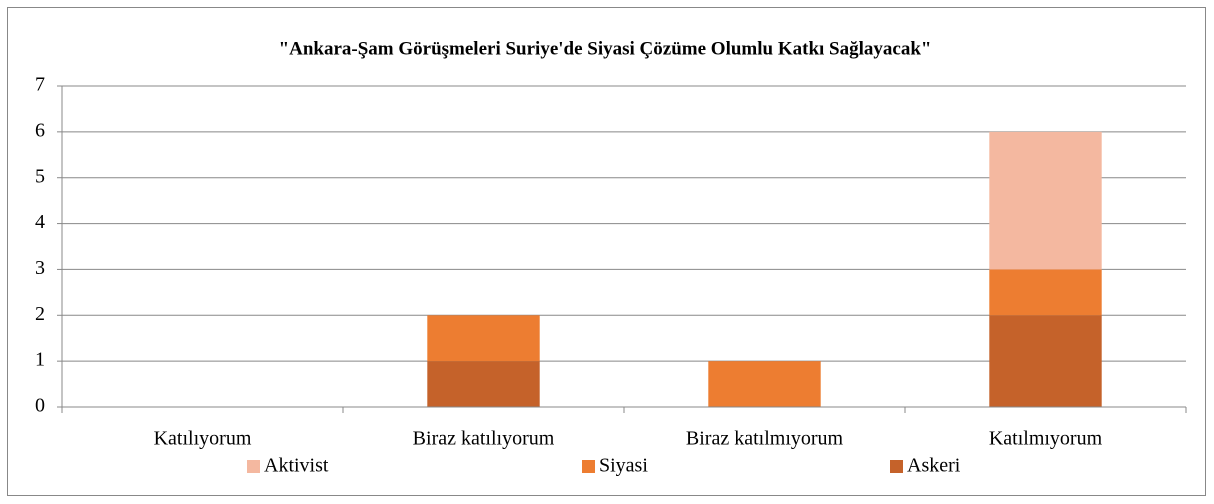  What do you see at coordinates (1046, 439) in the screenshot?
I see `x-tick-label: Katılmıyorum` at bounding box center [1046, 439].